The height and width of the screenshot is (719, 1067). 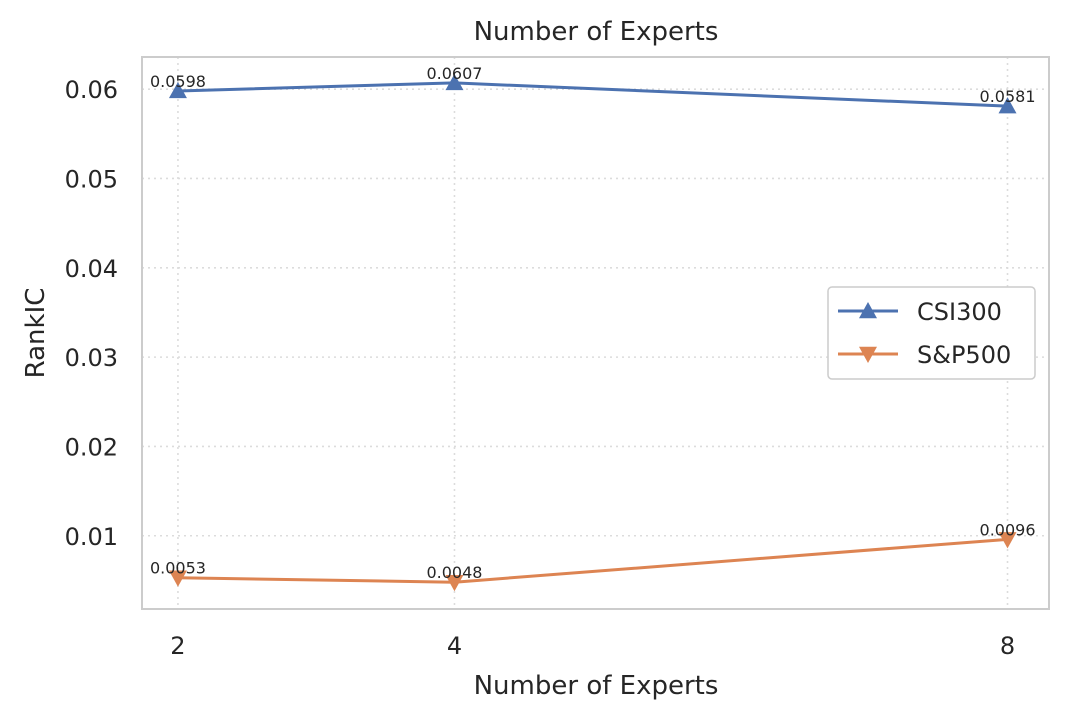 What do you see at coordinates (959, 312) in the screenshot?
I see `legend-label: CSI300` at bounding box center [959, 312].